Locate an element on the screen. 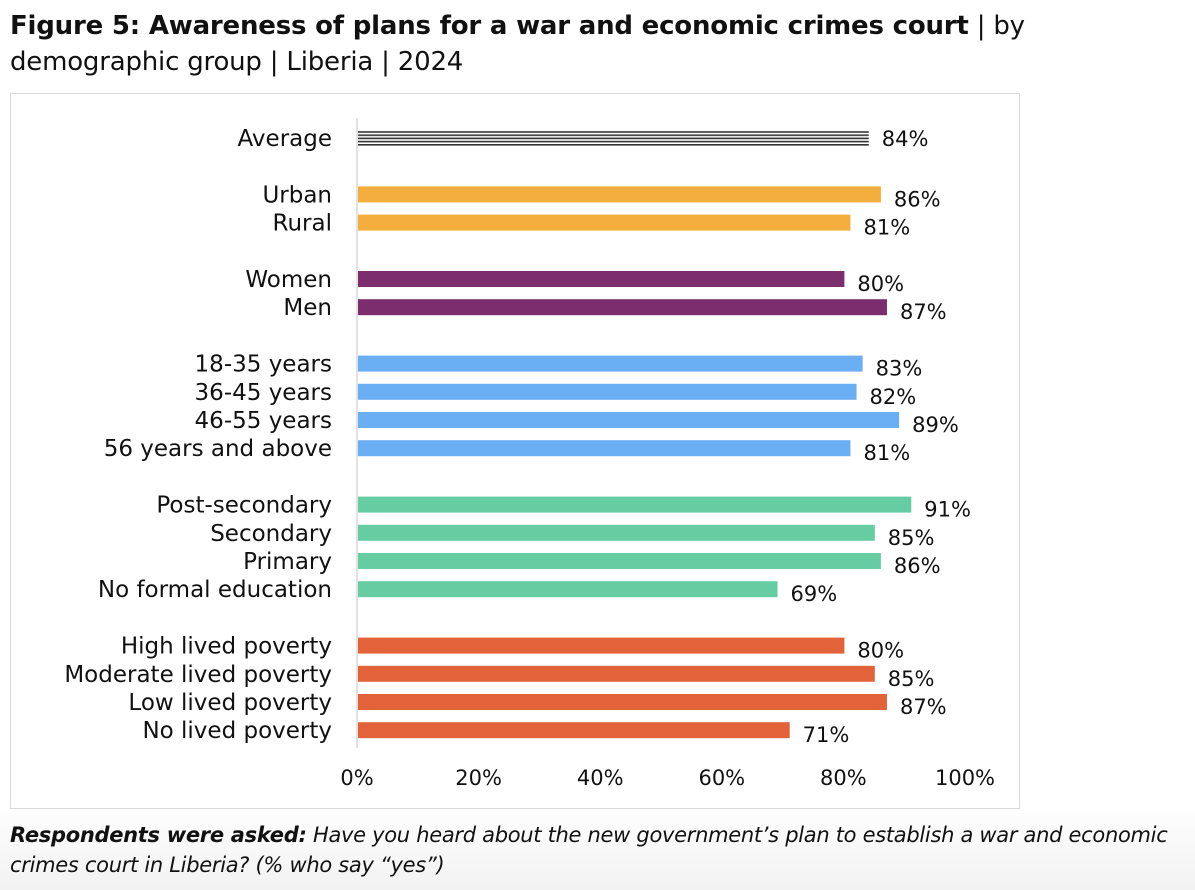  value-label-36-45-years: 82% is located at coordinates (893, 397).